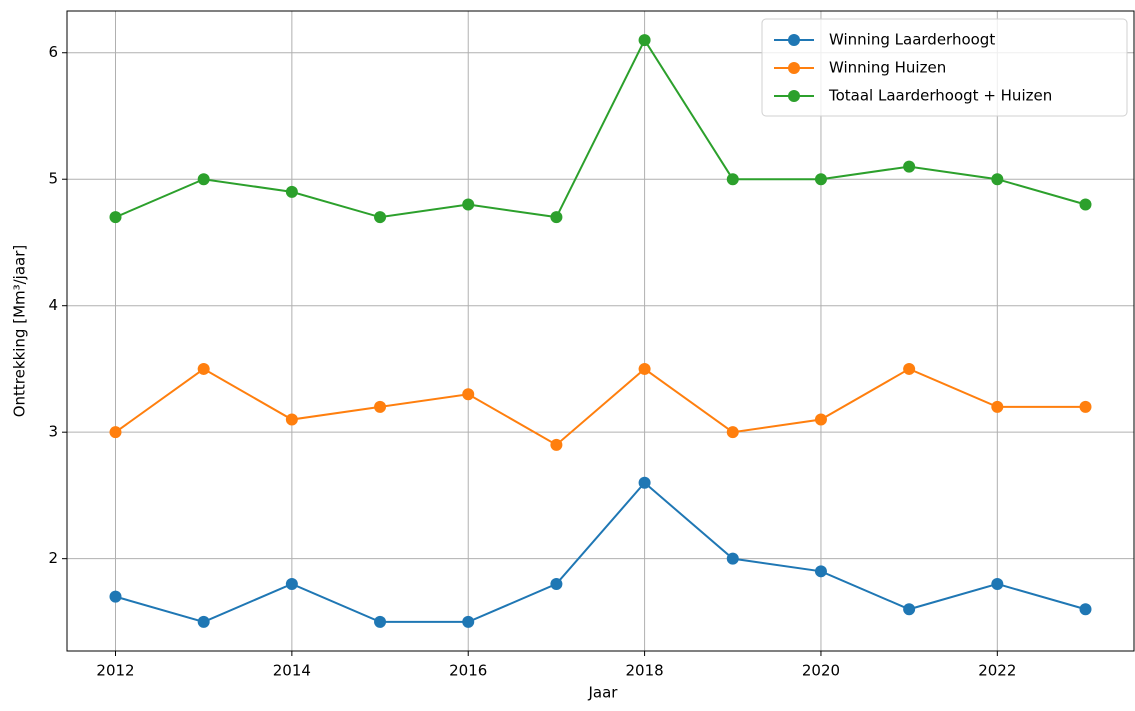 Image resolution: width=1135 pixels, height=711 pixels. What do you see at coordinates (468, 671) in the screenshot?
I see `x-tick-label: 2016` at bounding box center [468, 671].